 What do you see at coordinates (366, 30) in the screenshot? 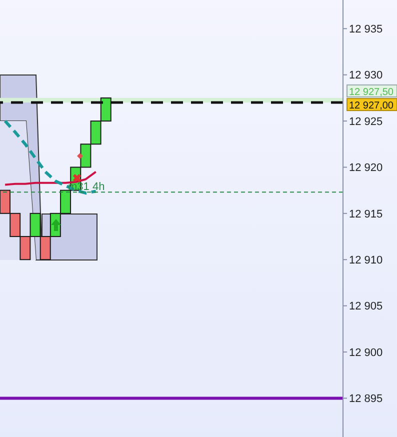
I see `y-tick-label: 12 935` at bounding box center [366, 30].